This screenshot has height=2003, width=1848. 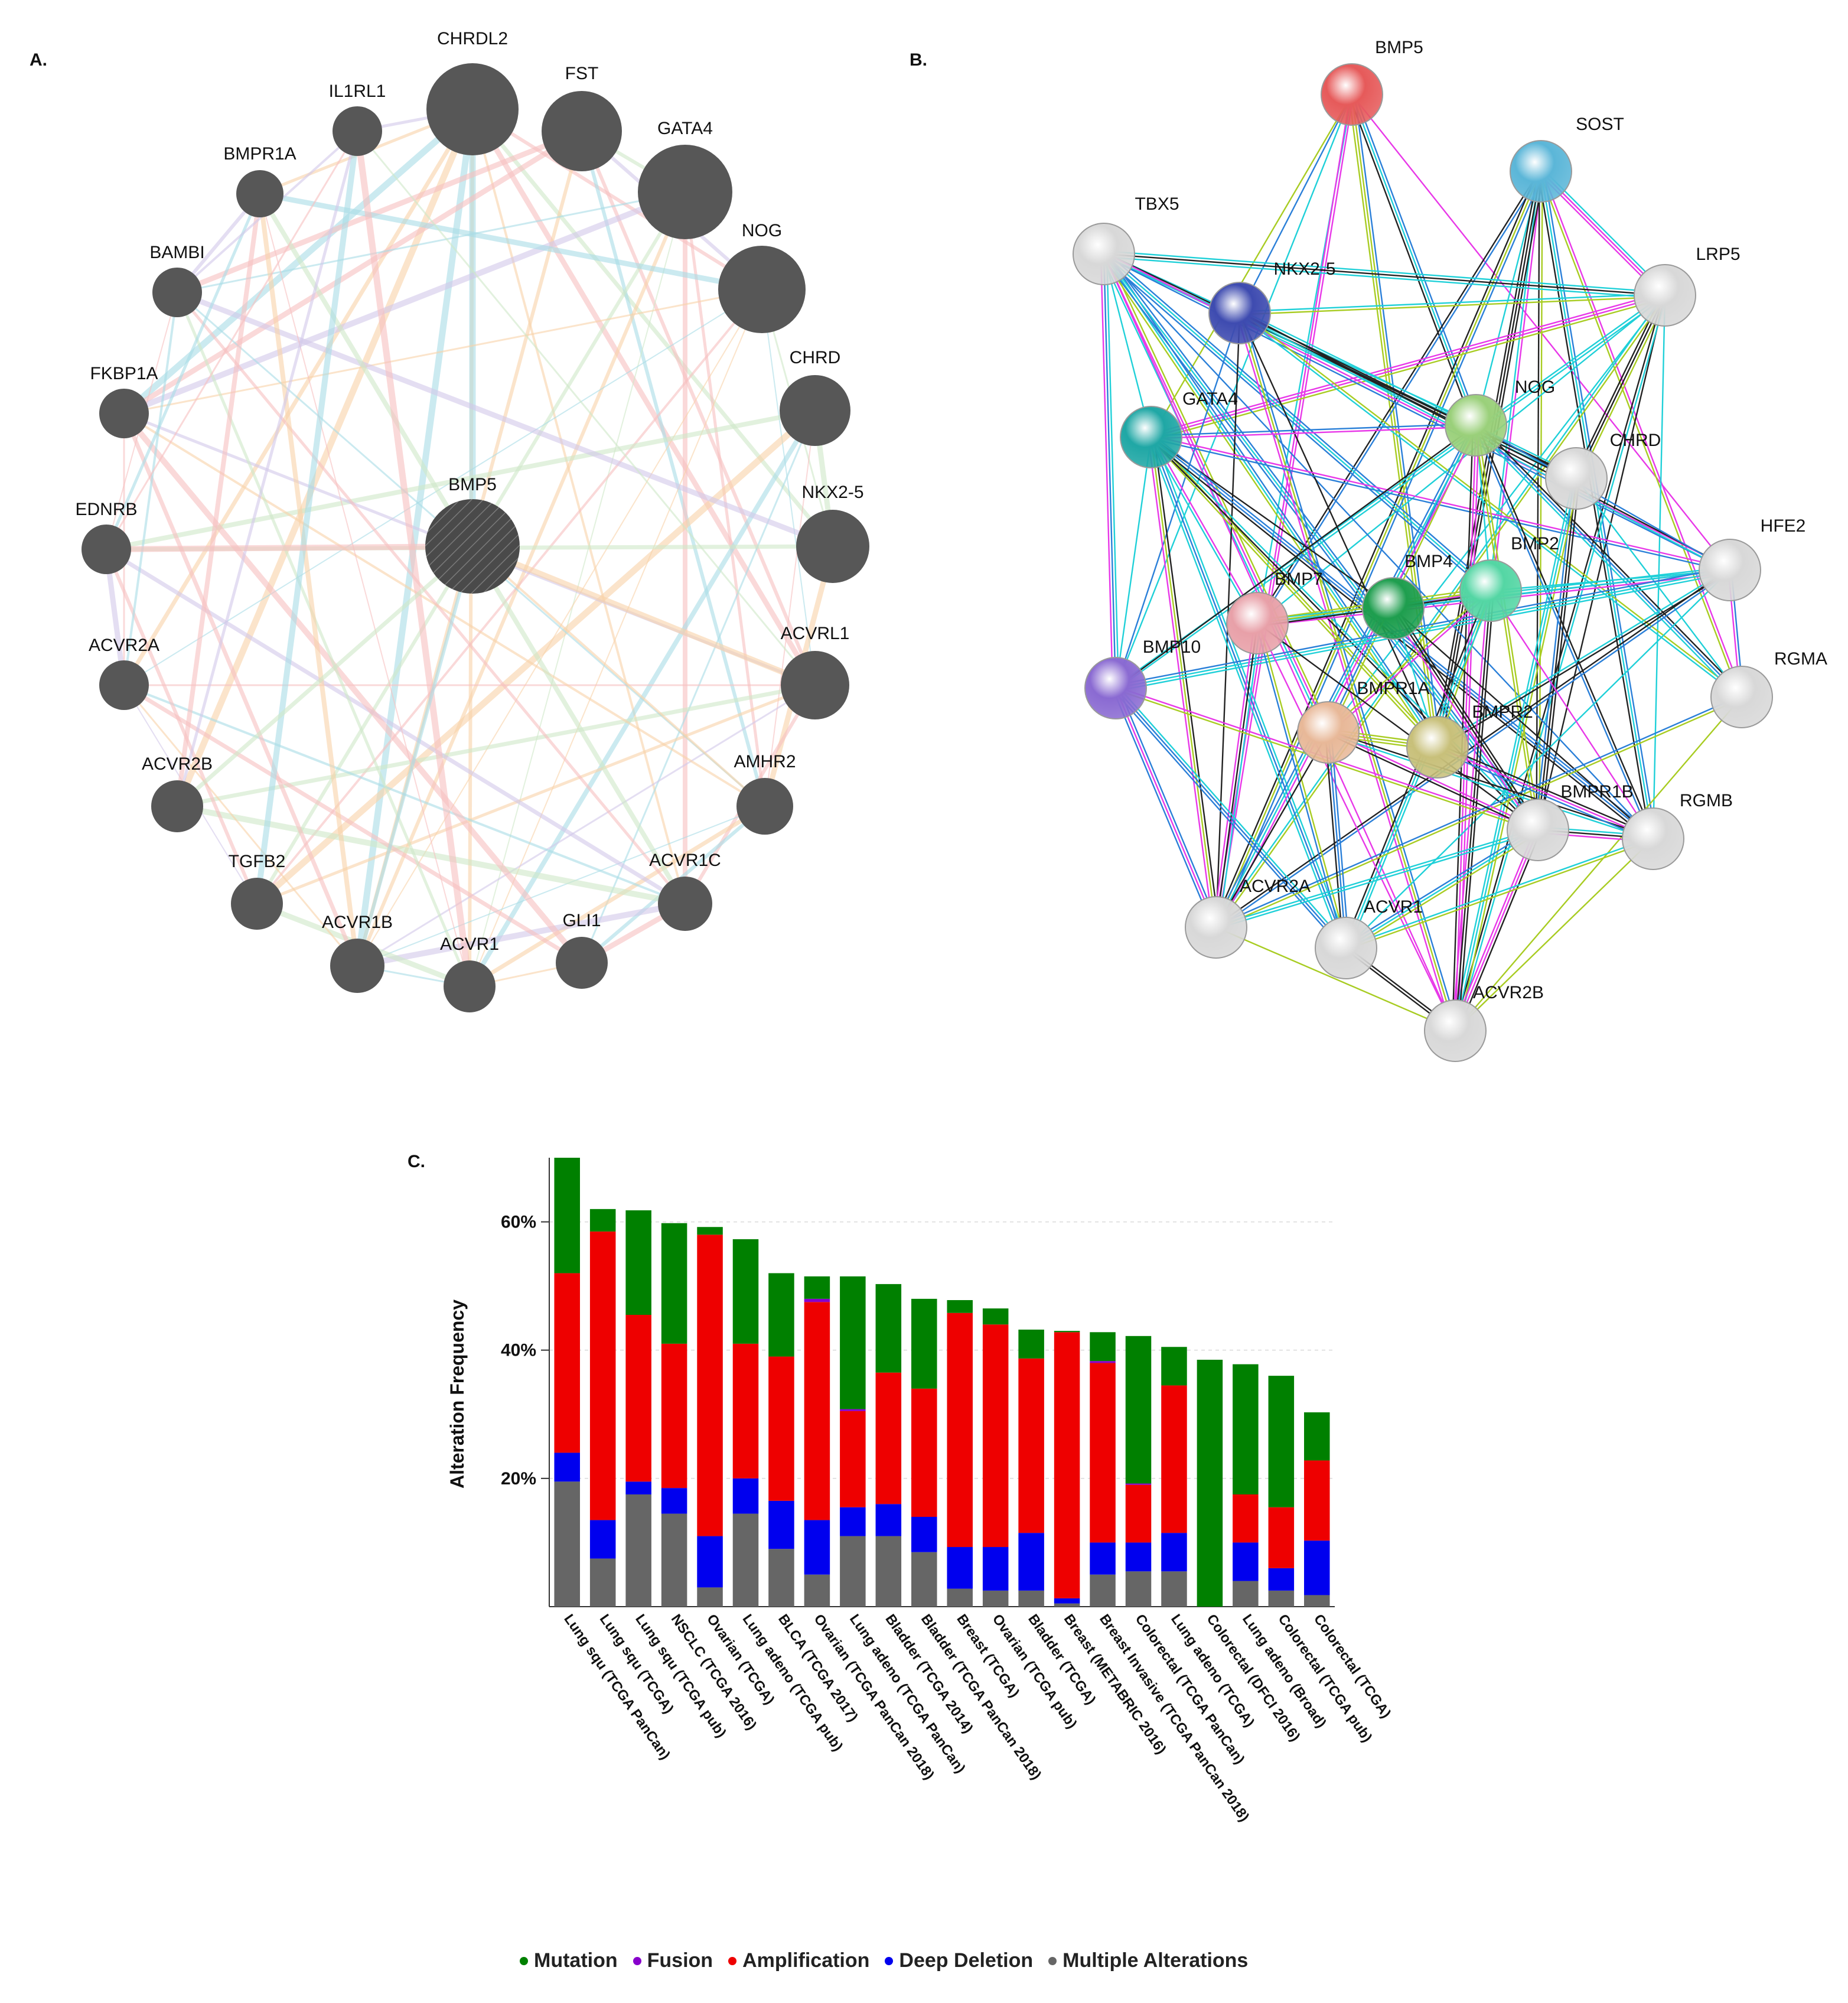 I want to click on bar-mutation-breast-invasive-tcga-pancan-2018, so click(x=1103, y=1347).